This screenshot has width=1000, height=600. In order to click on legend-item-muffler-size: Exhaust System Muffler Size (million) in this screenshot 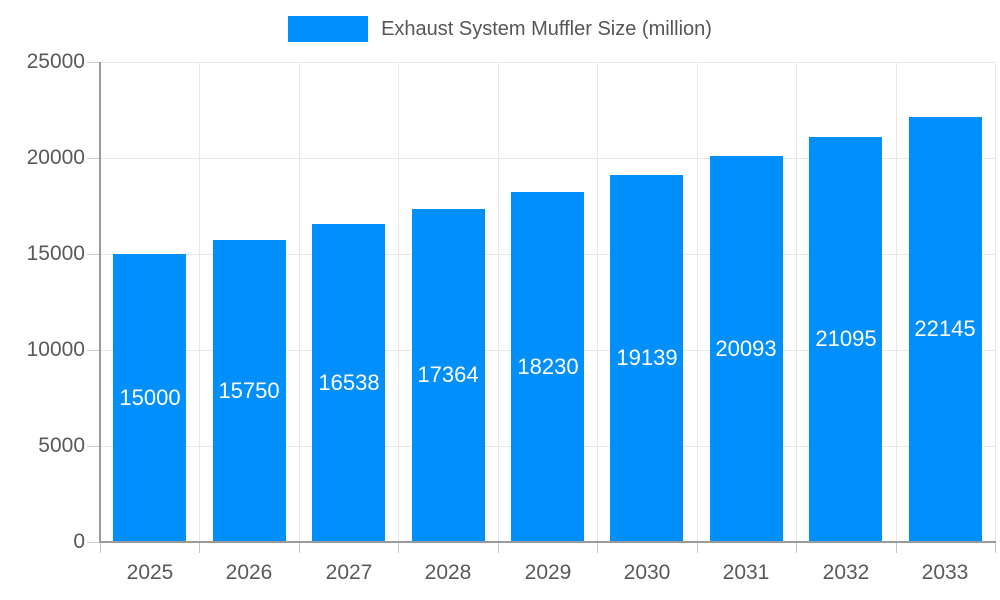, I will do `click(500, 29)`.